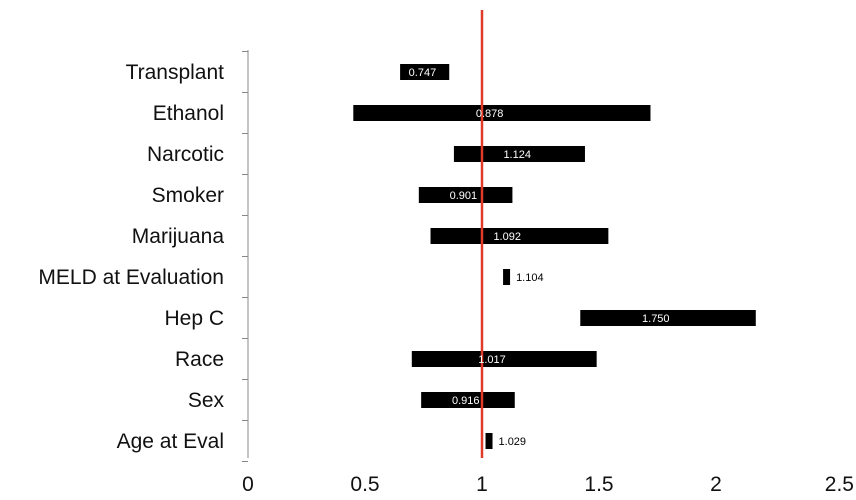 Image resolution: width=856 pixels, height=500 pixels. I want to click on x-tick-label: 2.5, so click(839, 484).